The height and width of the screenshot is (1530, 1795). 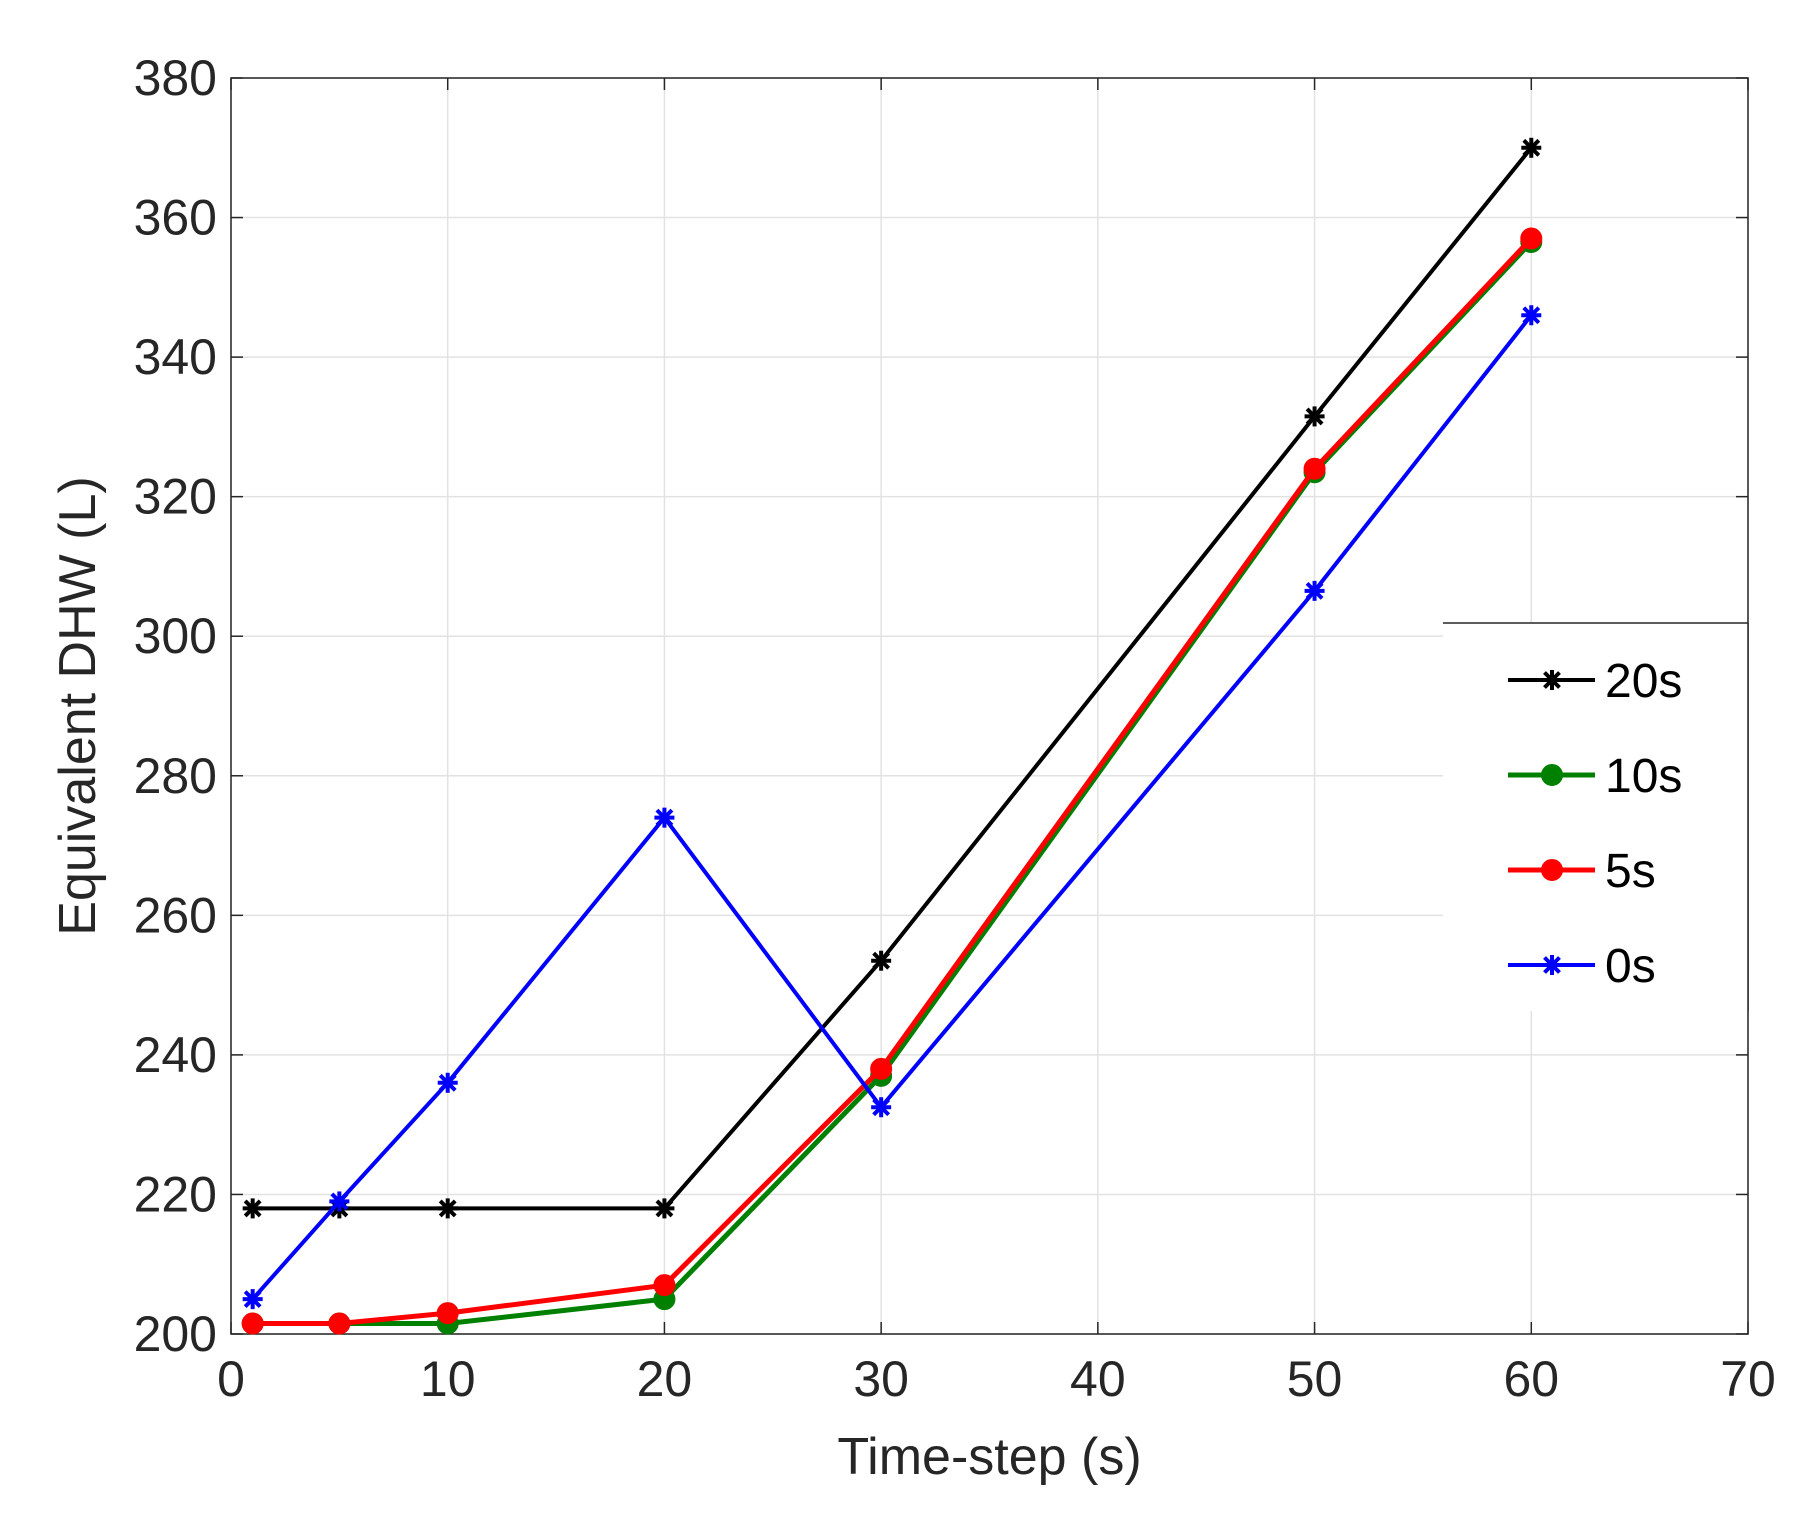 I want to click on x-tick-label: 20, so click(x=665, y=1379).